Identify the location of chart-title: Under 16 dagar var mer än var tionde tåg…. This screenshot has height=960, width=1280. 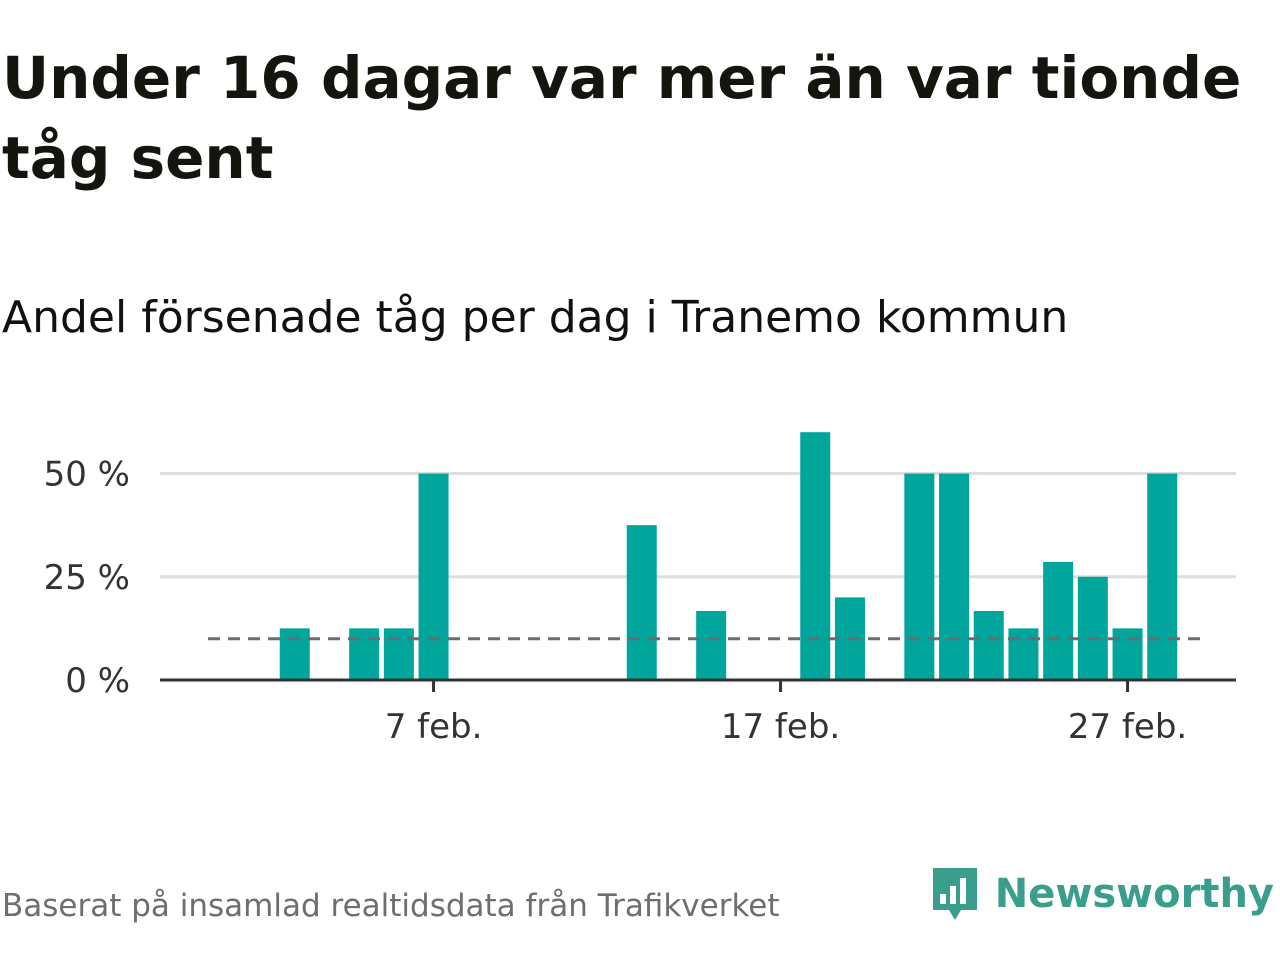
(622, 118).